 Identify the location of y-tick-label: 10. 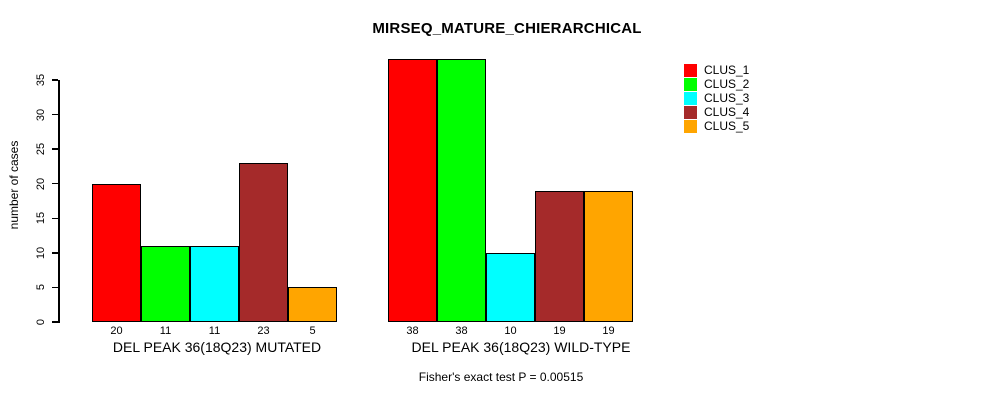
(41, 252).